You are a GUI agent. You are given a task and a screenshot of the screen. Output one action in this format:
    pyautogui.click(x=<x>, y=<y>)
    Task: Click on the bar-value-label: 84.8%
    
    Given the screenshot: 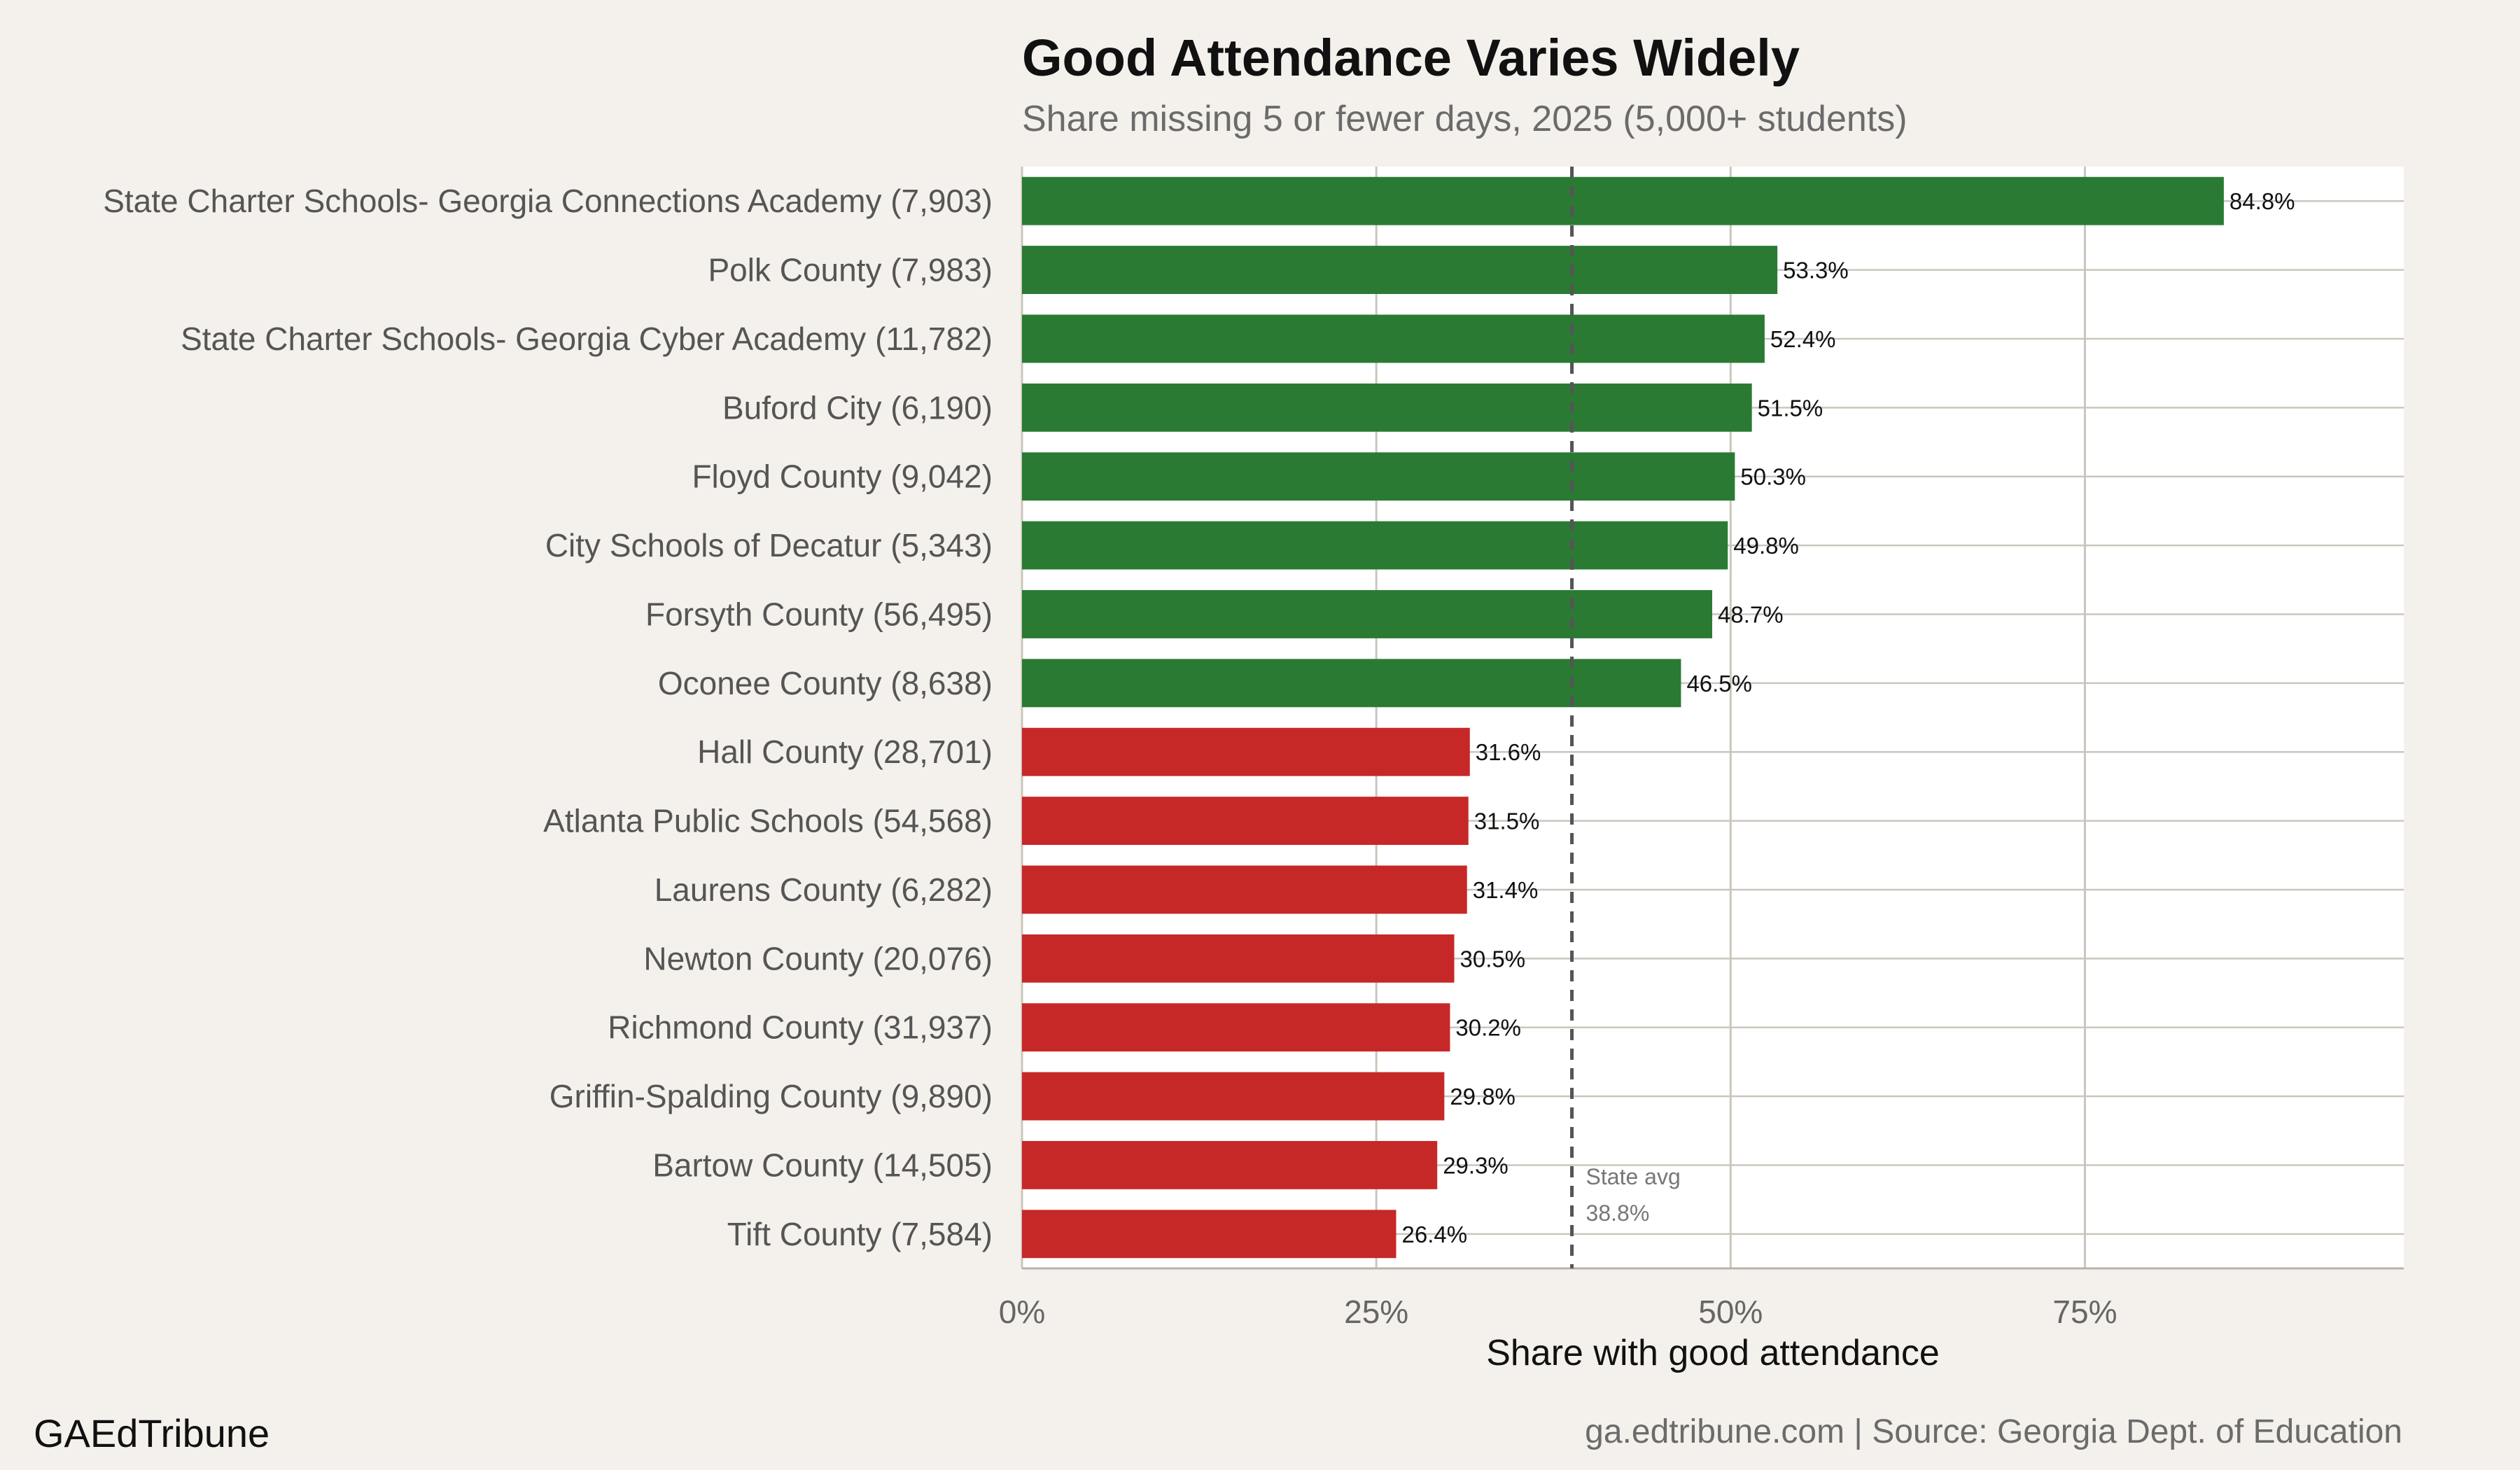 What is the action you would take?
    pyautogui.click(x=2262, y=201)
    